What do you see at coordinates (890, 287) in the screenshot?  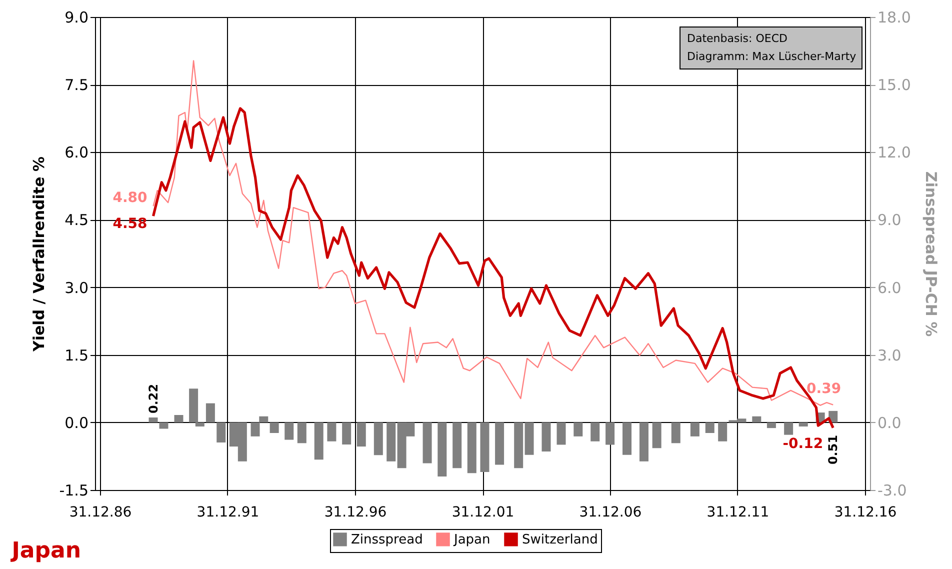 I see `y2-tick-label: 6.0` at bounding box center [890, 287].